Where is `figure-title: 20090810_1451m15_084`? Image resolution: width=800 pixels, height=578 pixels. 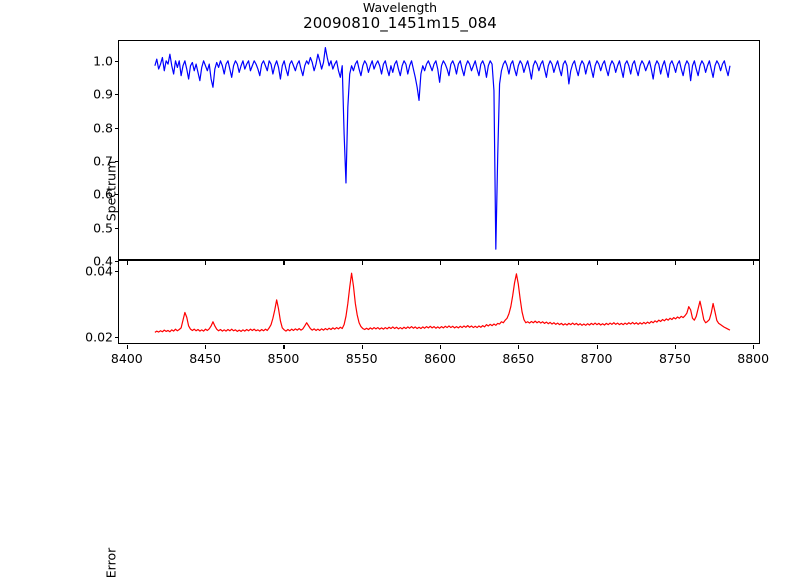
figure-title: 20090810_1451m15_084 is located at coordinates (400, 23).